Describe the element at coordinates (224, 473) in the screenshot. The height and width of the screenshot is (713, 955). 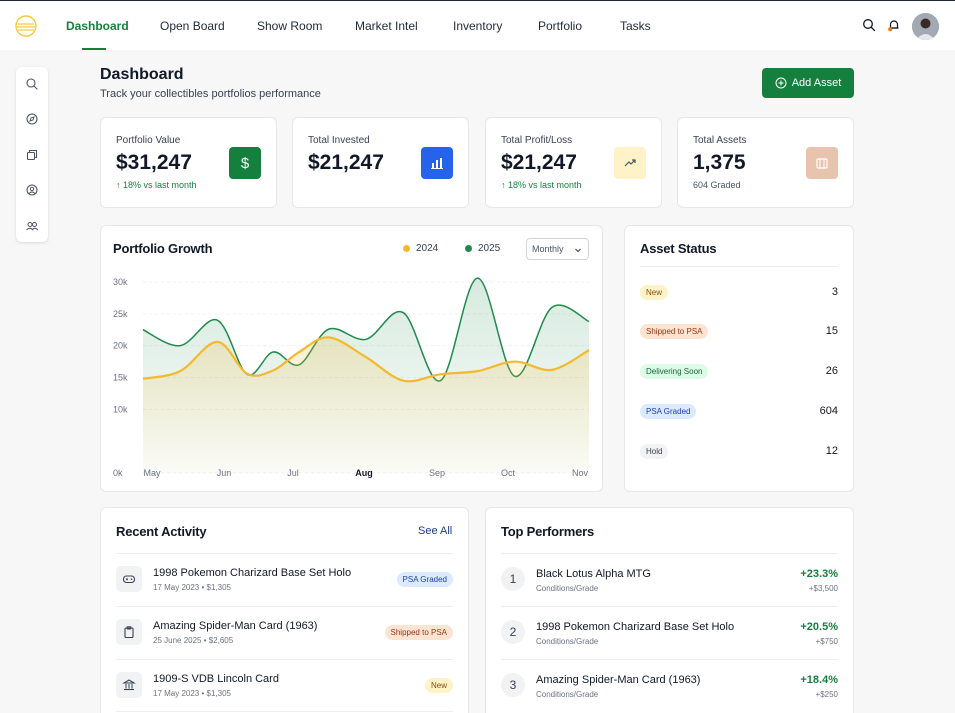
I see `x-tick-label: Jun` at that location.